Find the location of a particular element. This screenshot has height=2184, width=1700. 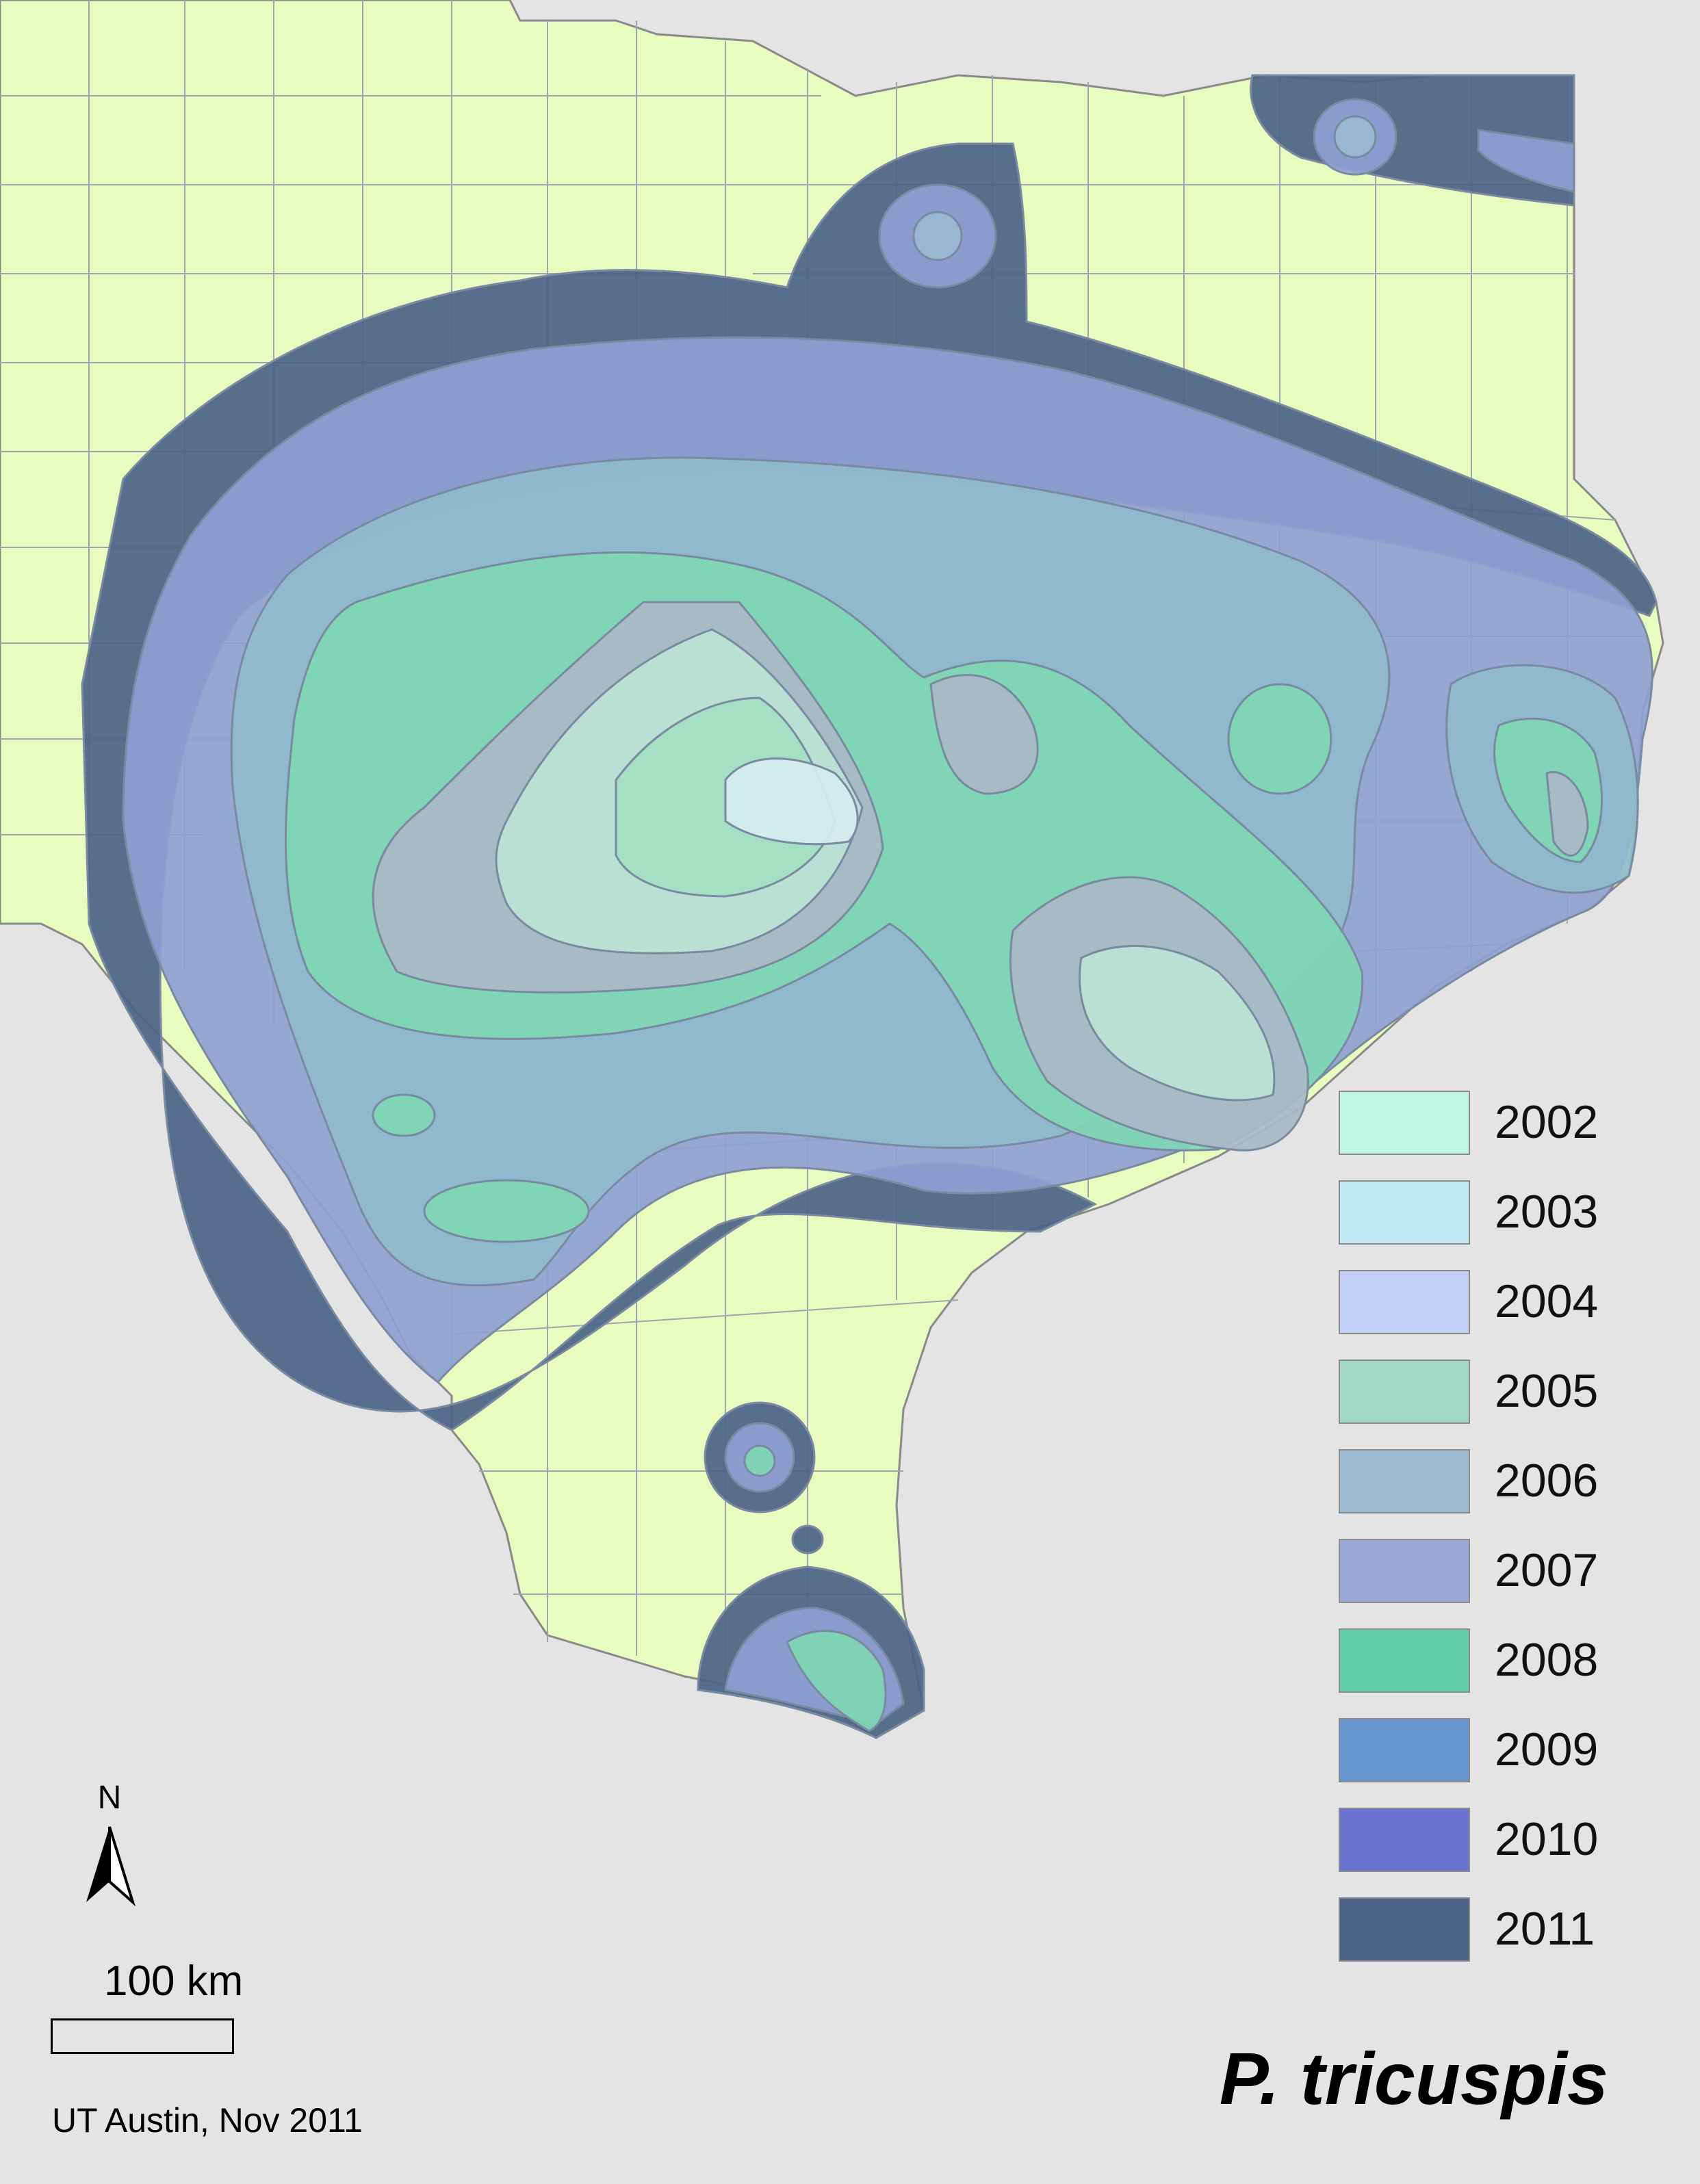

legend-item-2003: 2003 is located at coordinates (1482, 1222).